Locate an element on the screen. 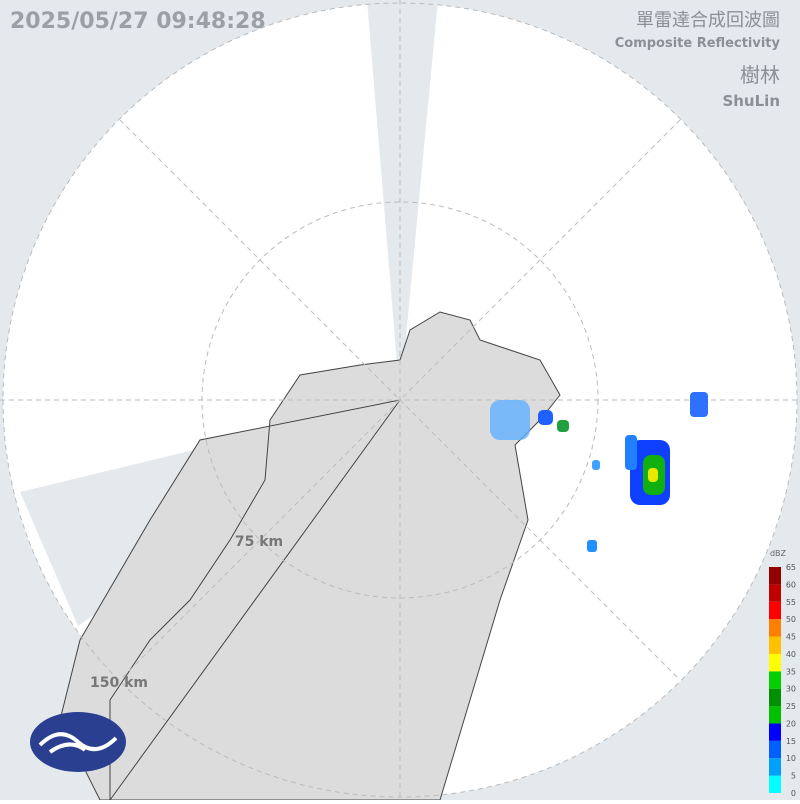 This screenshot has width=800, height=804. logo-swirl is located at coordinates (78, 743).